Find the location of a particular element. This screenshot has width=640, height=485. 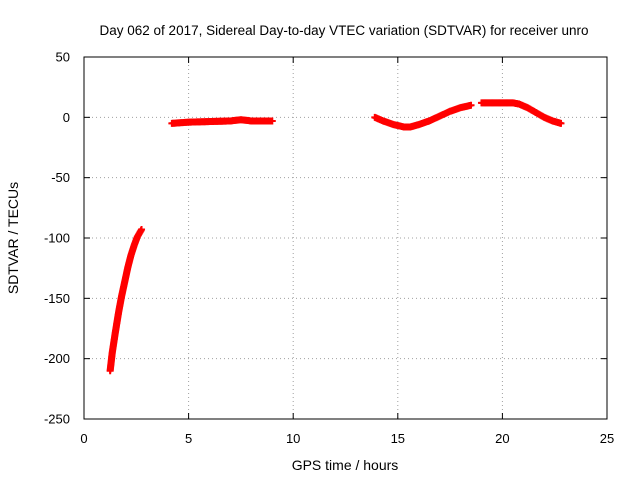

x-tick-label: 10 is located at coordinates (293, 438).